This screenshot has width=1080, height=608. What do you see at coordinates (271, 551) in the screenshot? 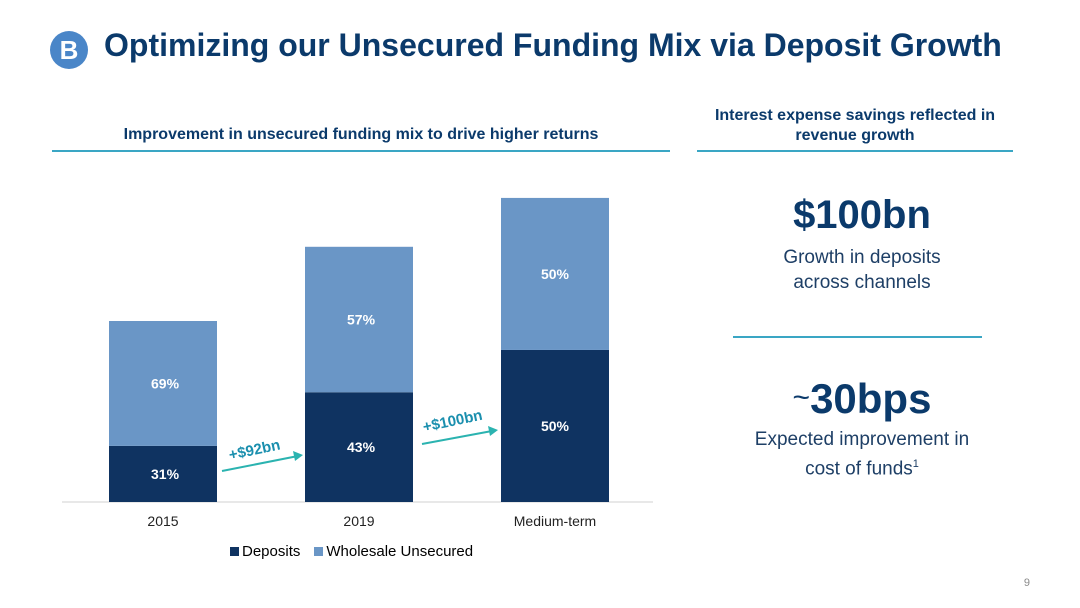
I see `legend-label-deposits: Deposits` at bounding box center [271, 551].